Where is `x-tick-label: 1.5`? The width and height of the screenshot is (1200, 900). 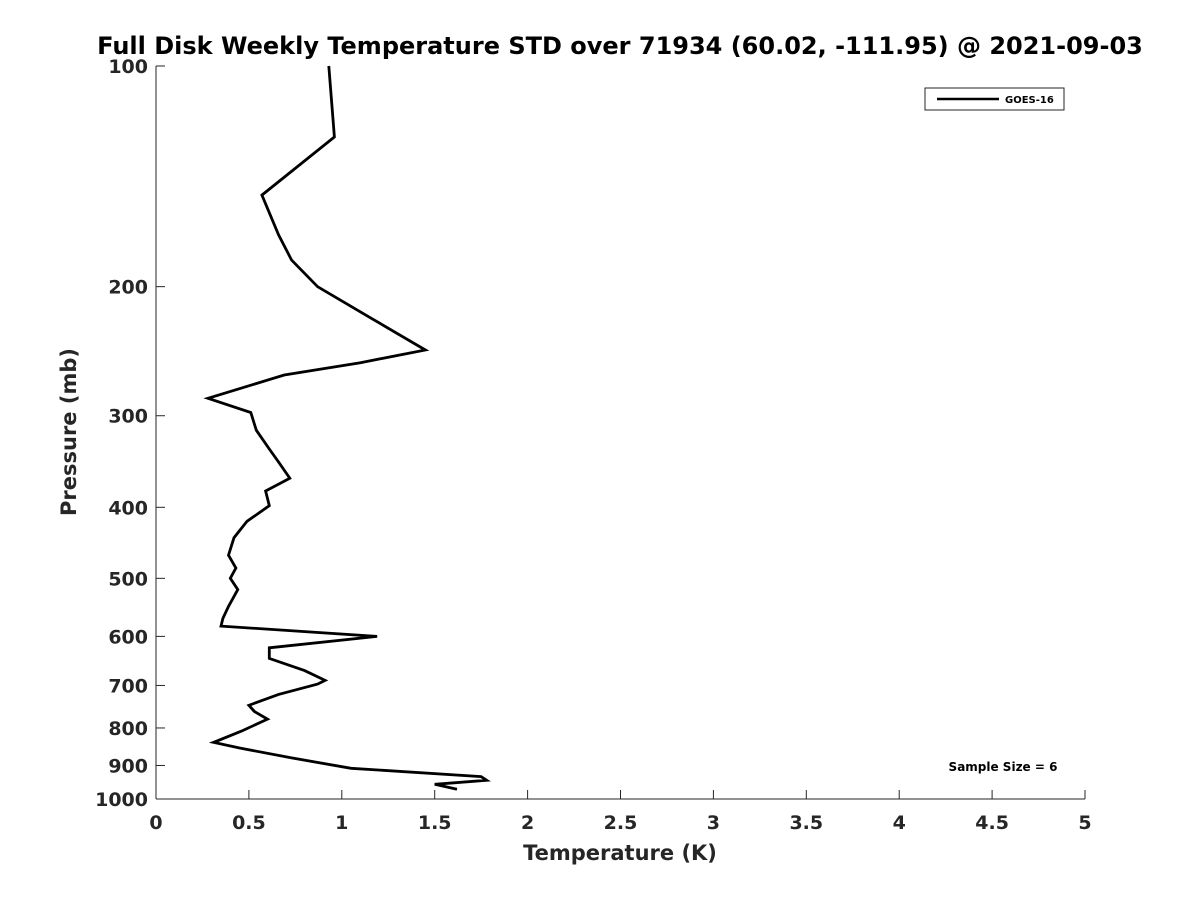
x-tick-label: 1.5 is located at coordinates (435, 823).